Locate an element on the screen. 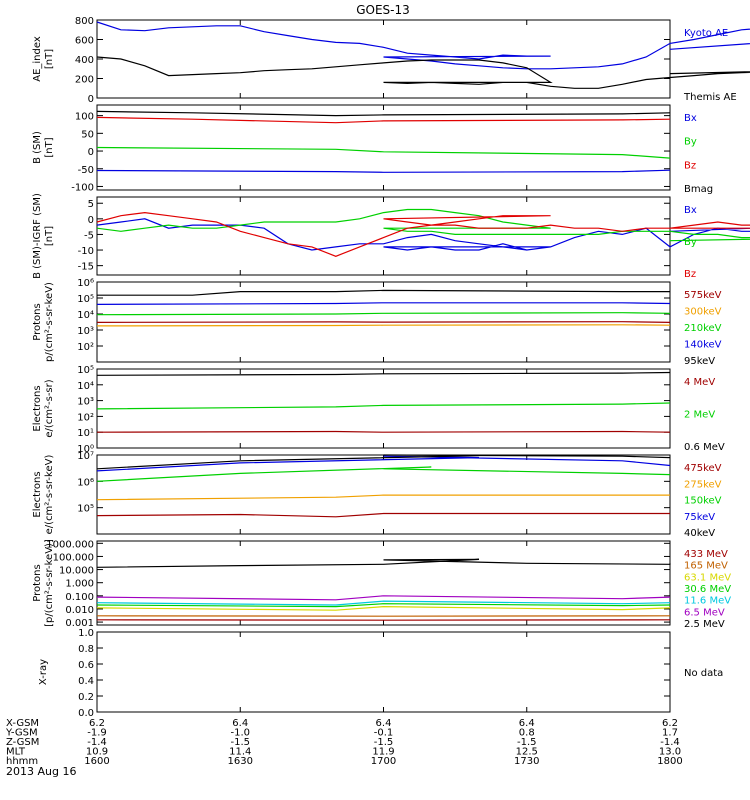 The image size is (750, 800). footer-row-label: X-GSM is located at coordinates (22, 723).